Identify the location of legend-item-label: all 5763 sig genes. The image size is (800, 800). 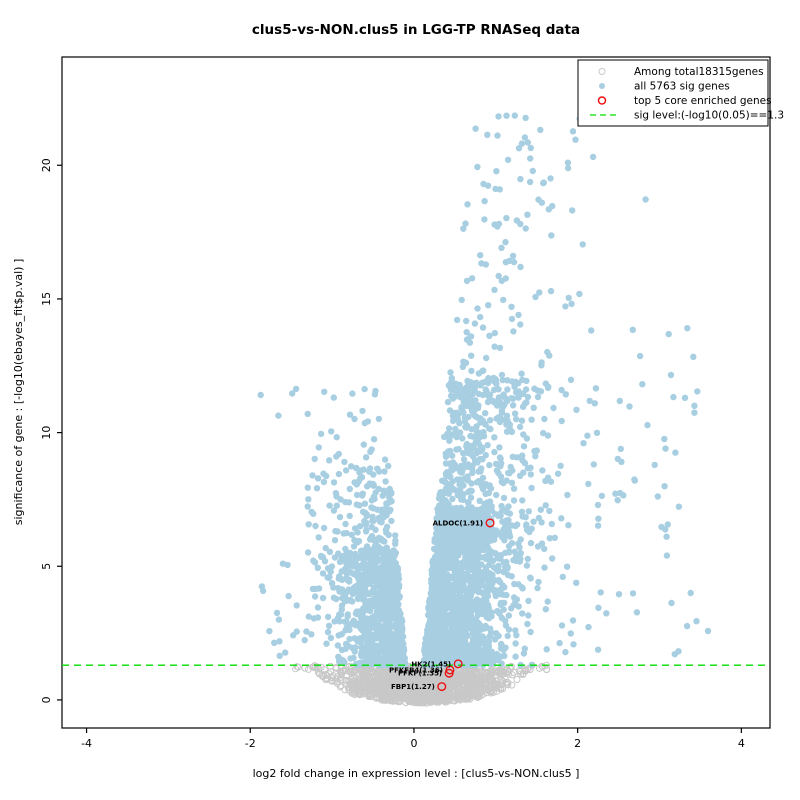
(682, 87).